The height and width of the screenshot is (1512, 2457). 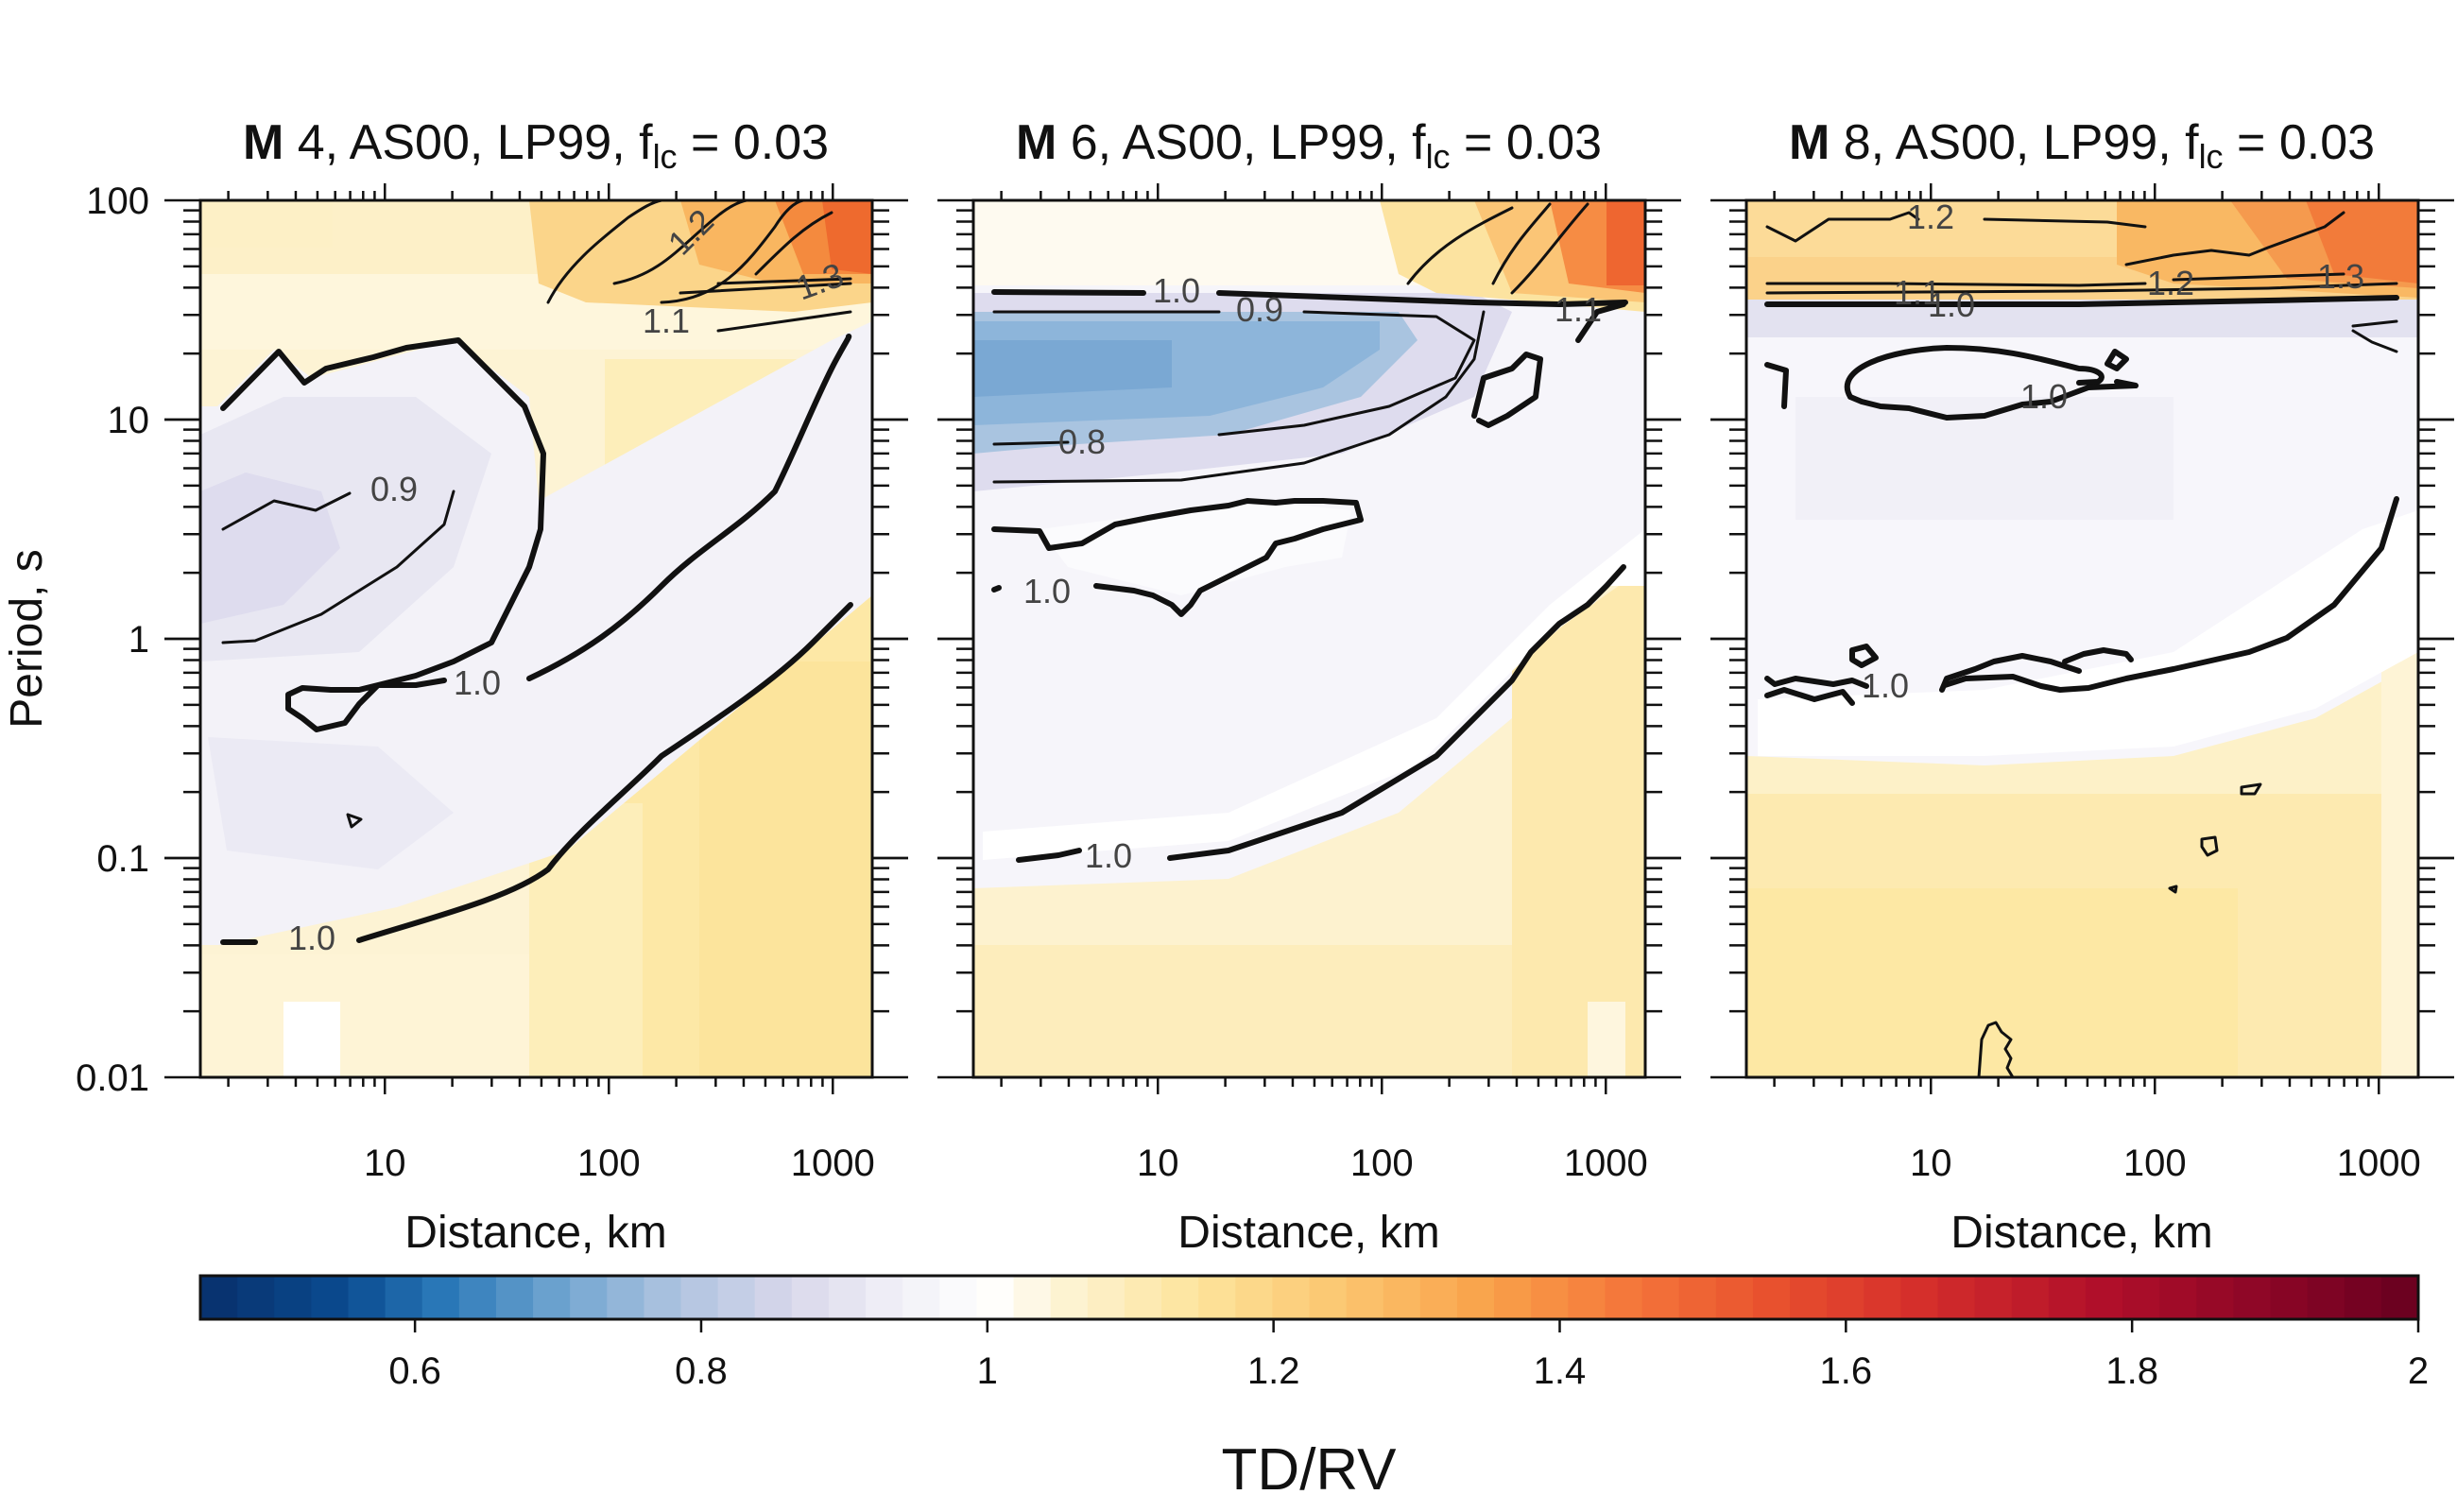 What do you see at coordinates (27, 638) in the screenshot?
I see `y-axis-title: Period, s` at bounding box center [27, 638].